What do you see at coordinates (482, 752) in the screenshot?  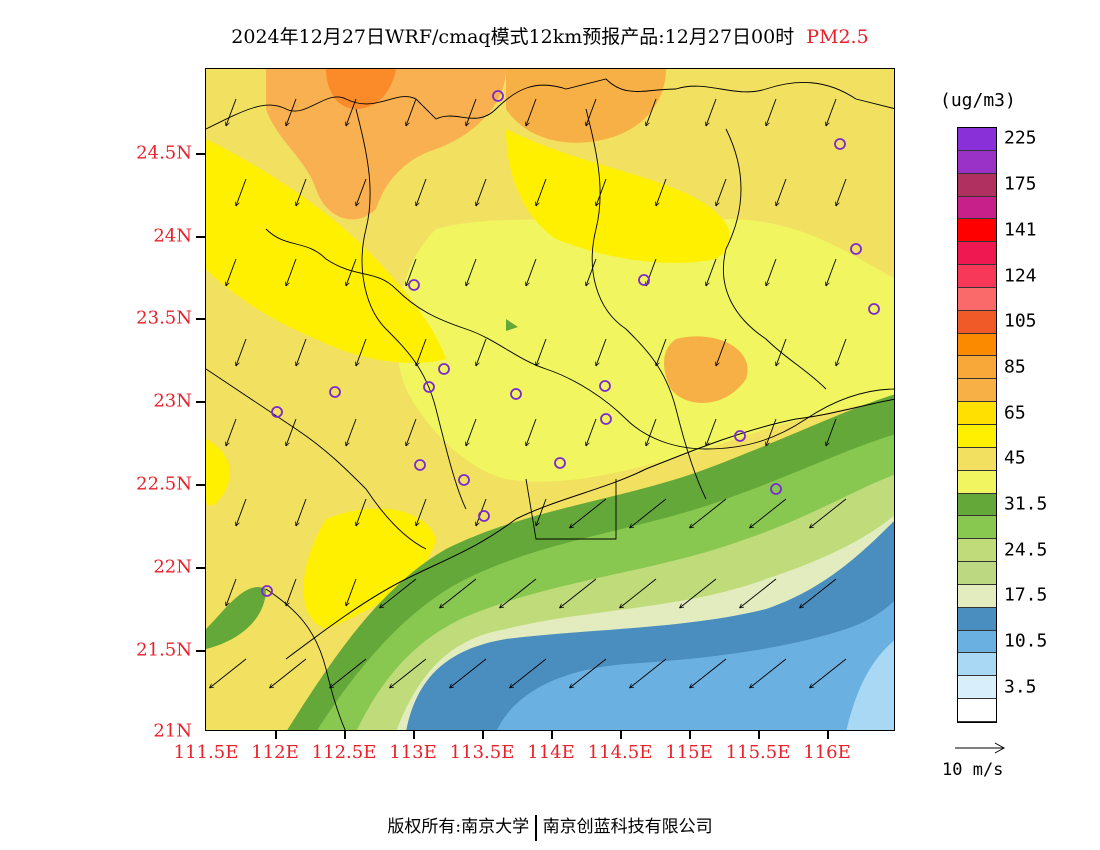 I see `lon-label-113-5e: 113.5E` at bounding box center [482, 752].